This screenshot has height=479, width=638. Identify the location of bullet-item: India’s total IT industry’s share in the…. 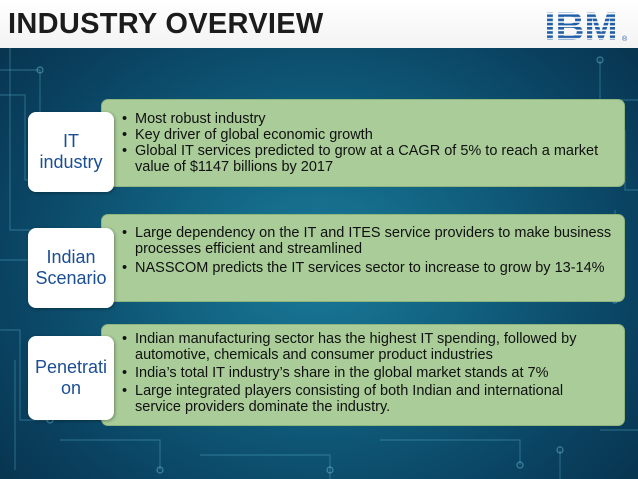
(367, 373).